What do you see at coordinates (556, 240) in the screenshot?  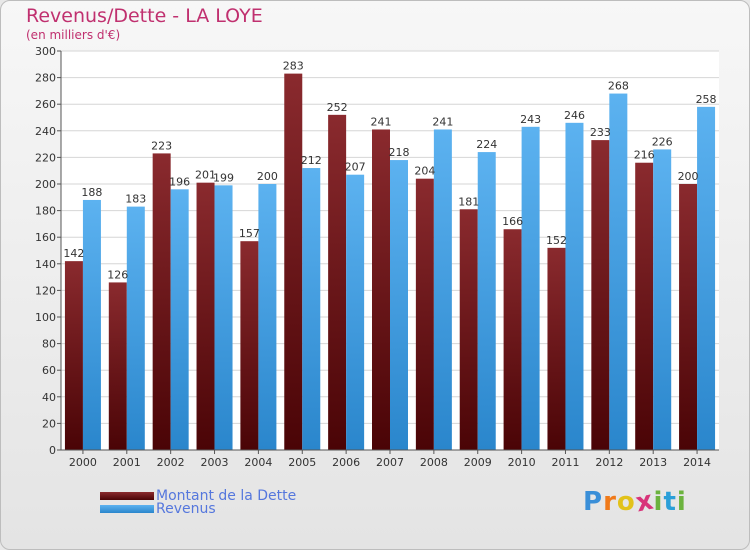 I see `data-label-debt: 152` at bounding box center [556, 240].